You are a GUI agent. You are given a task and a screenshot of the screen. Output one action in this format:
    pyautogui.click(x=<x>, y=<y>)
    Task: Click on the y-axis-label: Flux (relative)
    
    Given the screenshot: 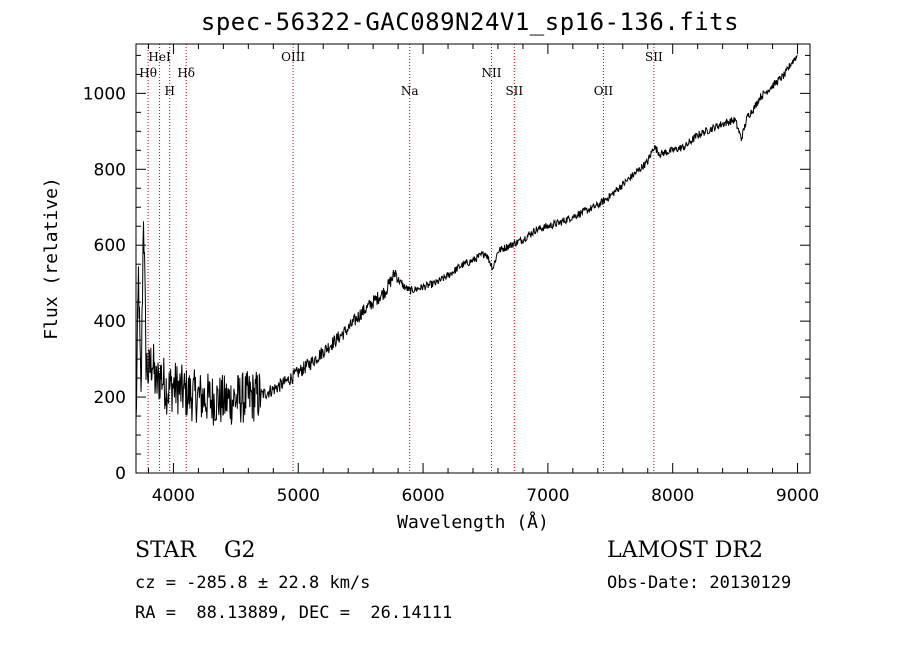 What is the action you would take?
    pyautogui.click(x=51, y=258)
    